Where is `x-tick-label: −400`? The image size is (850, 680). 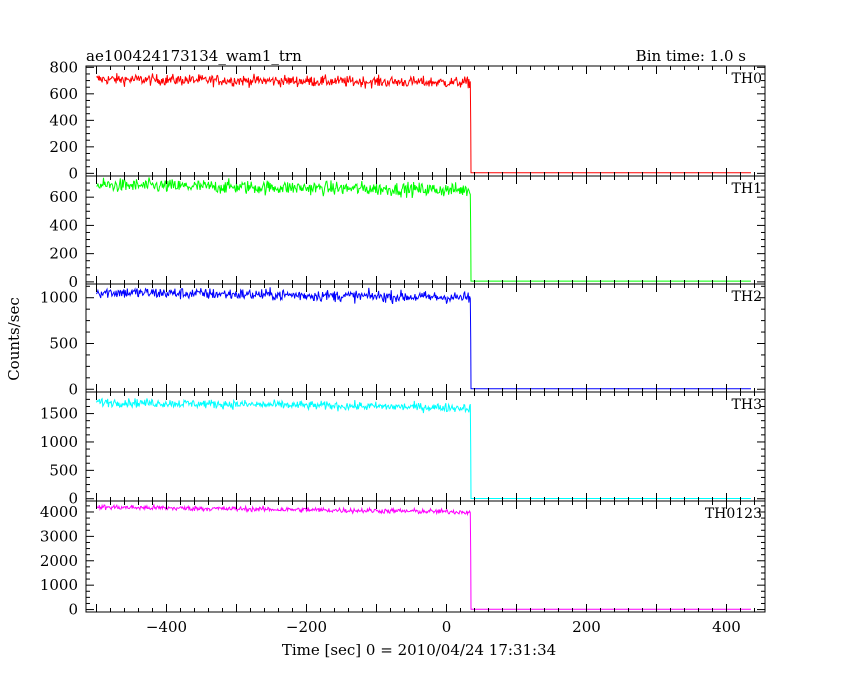 x-tick-label: −400 is located at coordinates (166, 627).